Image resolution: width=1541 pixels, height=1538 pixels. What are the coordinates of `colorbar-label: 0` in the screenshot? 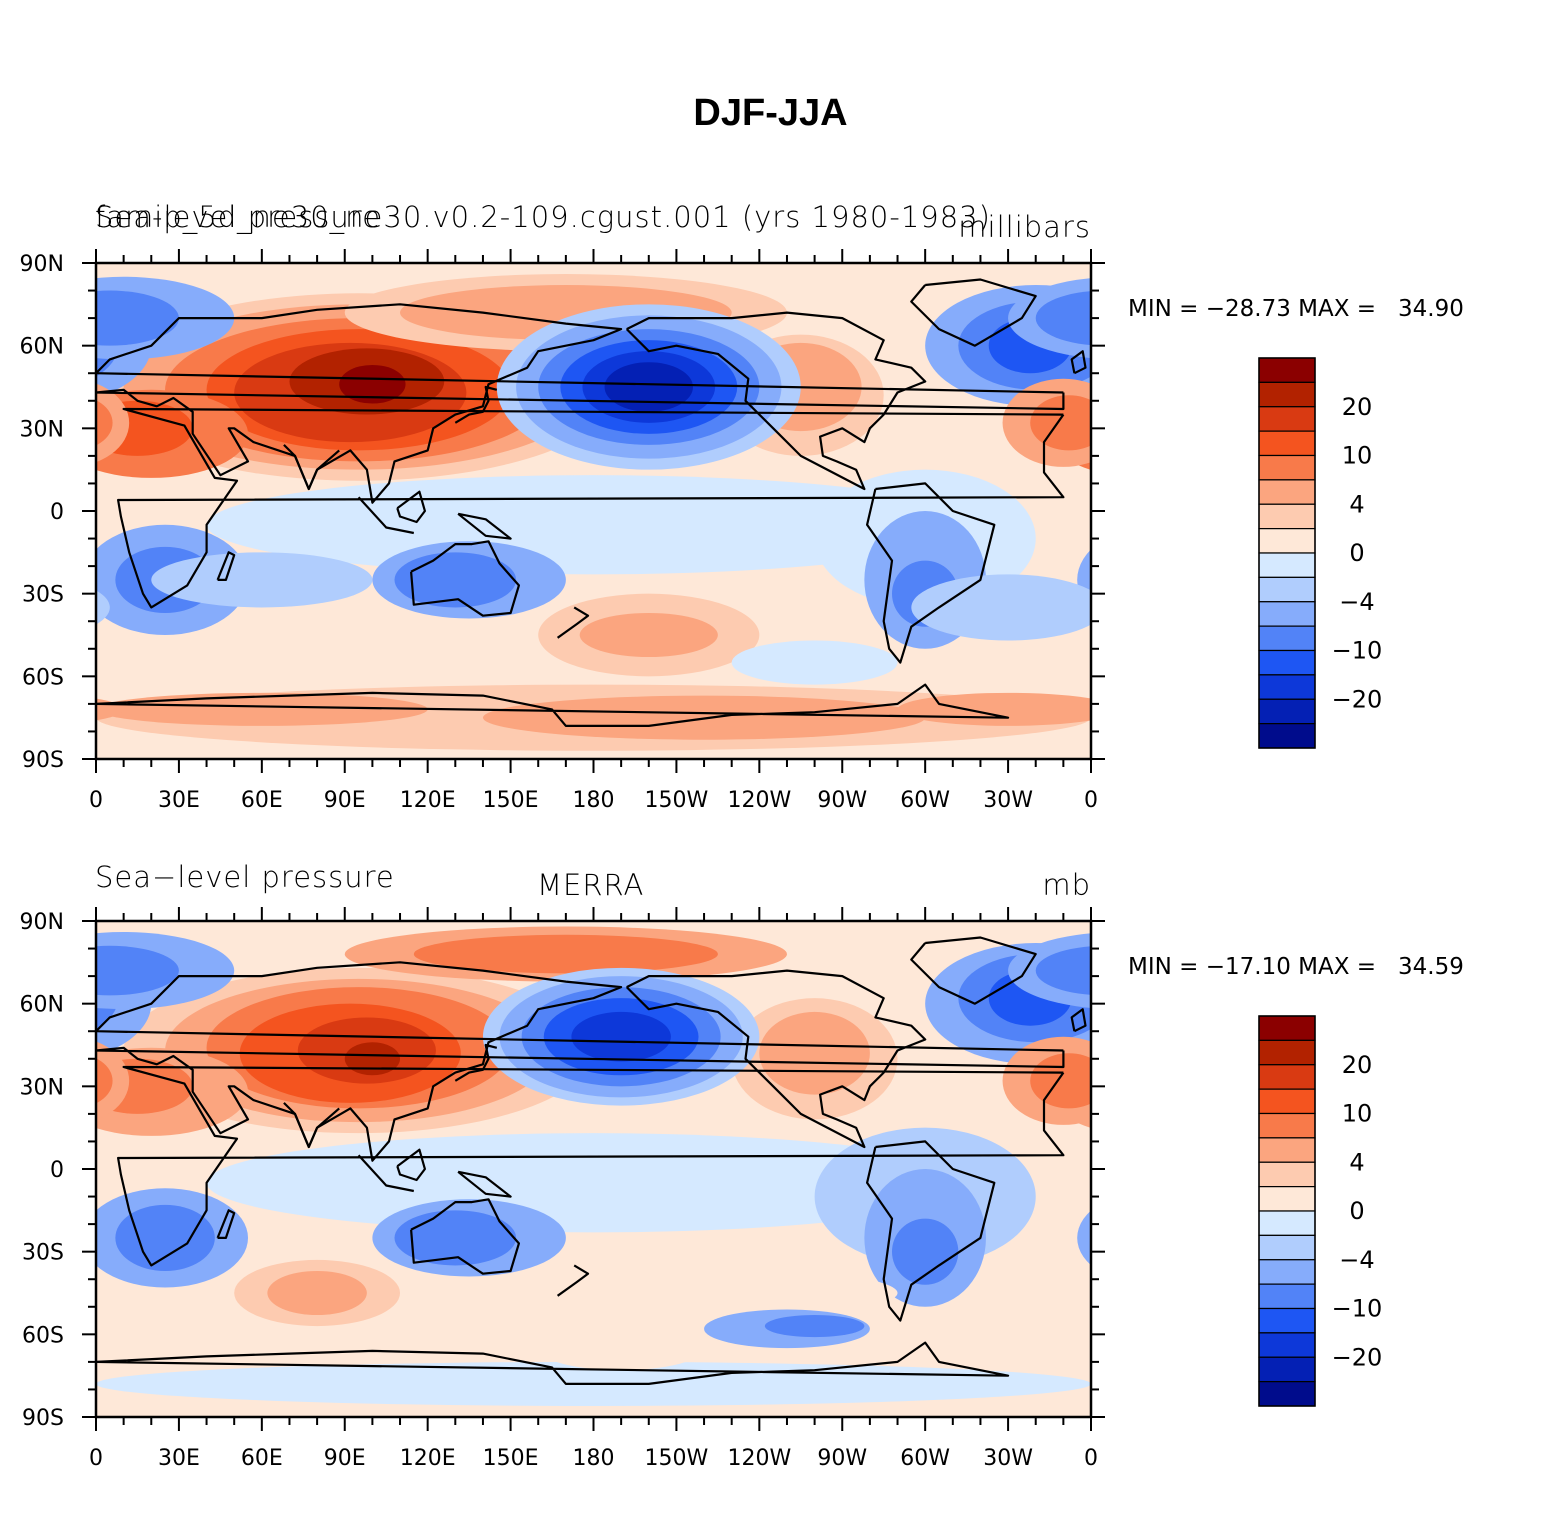 It's located at (1356, 1211).